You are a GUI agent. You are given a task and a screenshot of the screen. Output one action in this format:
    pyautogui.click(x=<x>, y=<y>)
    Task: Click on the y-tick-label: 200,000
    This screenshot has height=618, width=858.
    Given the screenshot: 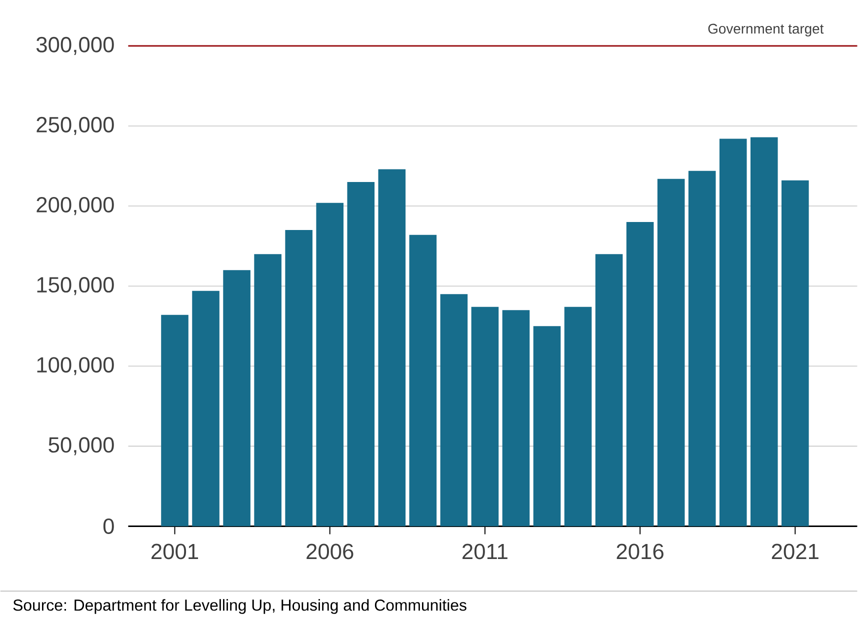 What is the action you would take?
    pyautogui.click(x=75, y=206)
    